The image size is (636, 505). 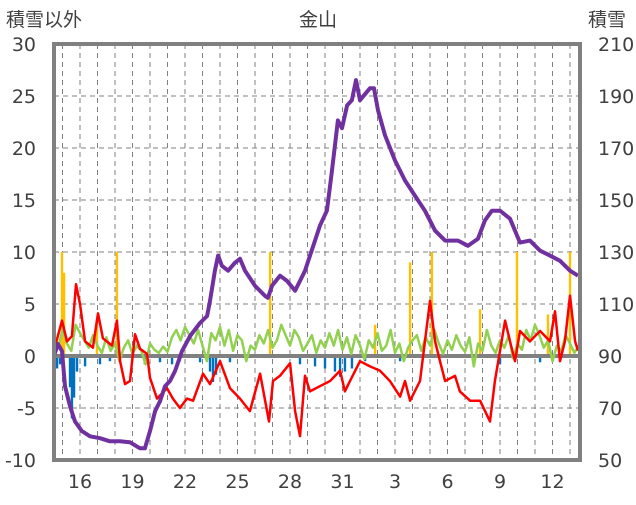 I want to click on x-tick-label: 22, so click(x=185, y=482).